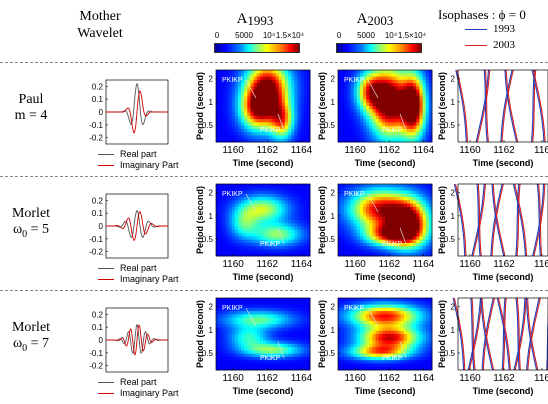 This screenshot has width=548, height=404. I want to click on y-axis-label: Period (second), so click(322, 334).